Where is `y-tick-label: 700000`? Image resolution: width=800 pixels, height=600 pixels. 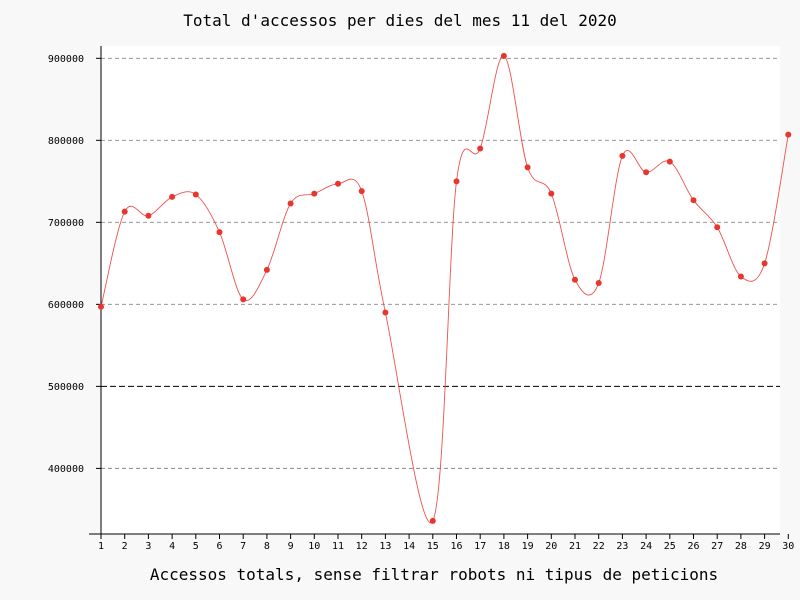
y-tick-label: 700000 is located at coordinates (66, 223).